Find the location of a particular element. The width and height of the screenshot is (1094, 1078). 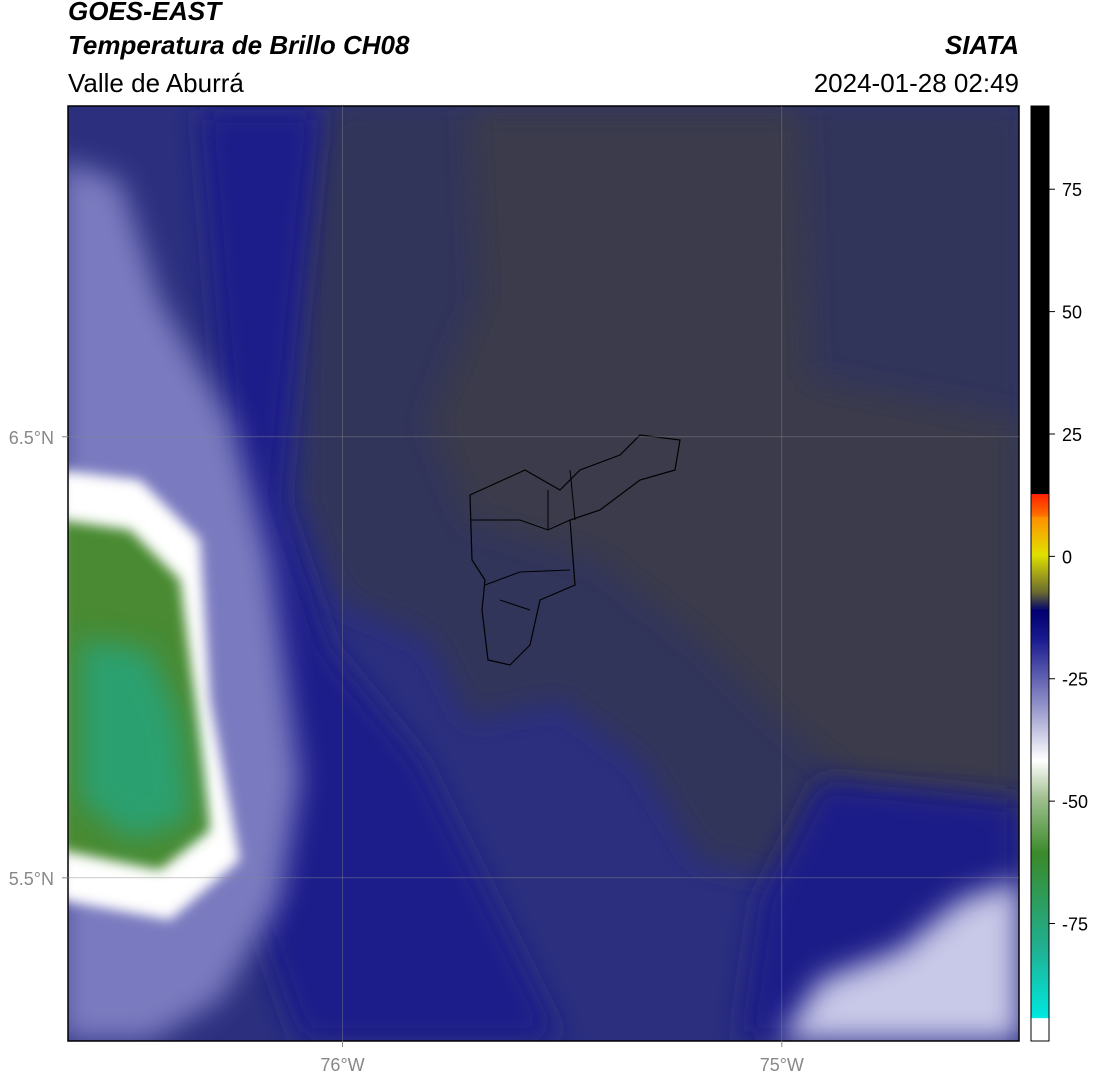

x-tick-label: 75°W is located at coordinates (782, 1065).